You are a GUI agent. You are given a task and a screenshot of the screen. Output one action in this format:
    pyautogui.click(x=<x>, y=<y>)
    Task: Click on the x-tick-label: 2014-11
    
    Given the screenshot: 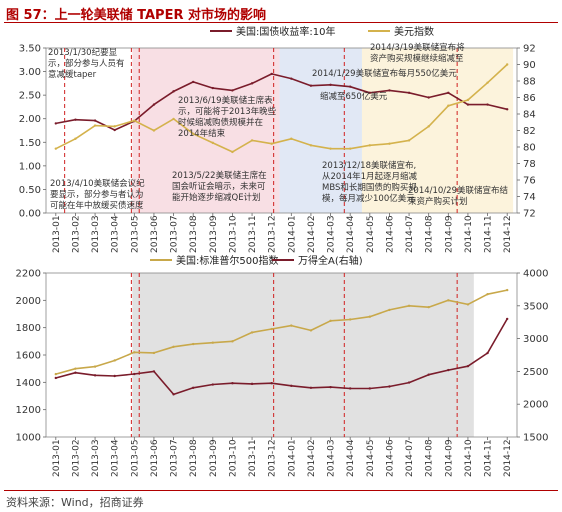 What is the action you would take?
    pyautogui.click(x=489, y=458)
    